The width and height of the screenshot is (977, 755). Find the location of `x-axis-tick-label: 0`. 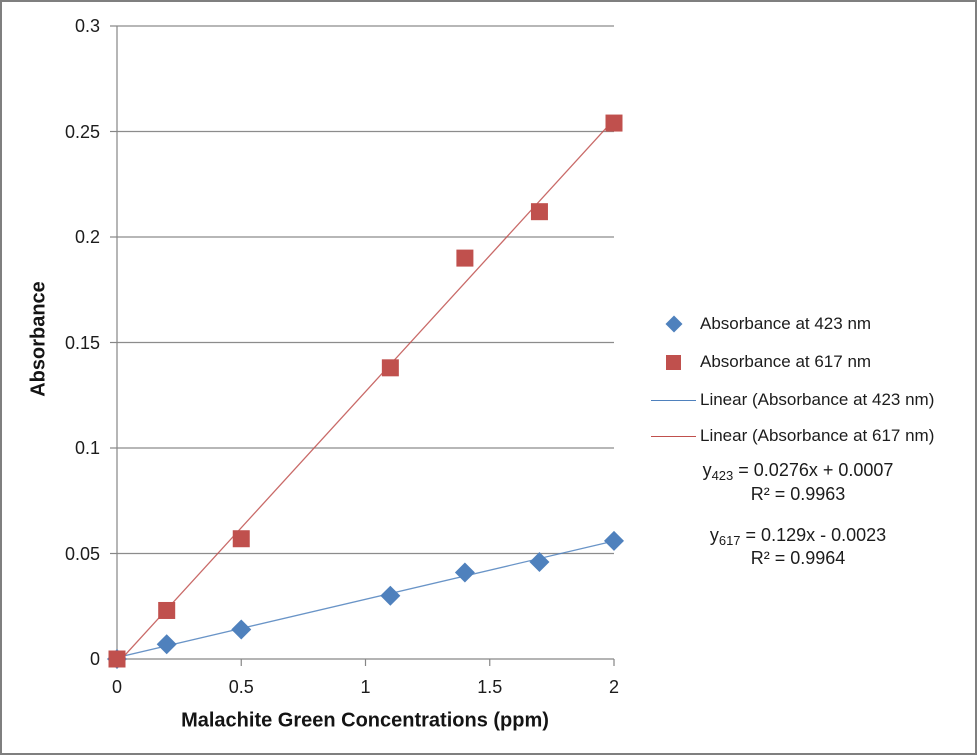

x-axis-tick-label: 0 is located at coordinates (116, 687).